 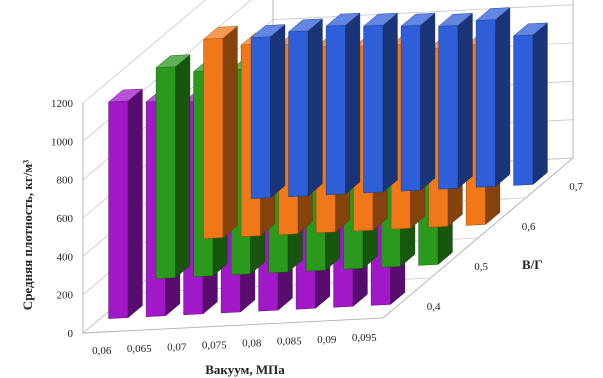 I want to click on bar-0,7-0,07, so click(x=343, y=104).